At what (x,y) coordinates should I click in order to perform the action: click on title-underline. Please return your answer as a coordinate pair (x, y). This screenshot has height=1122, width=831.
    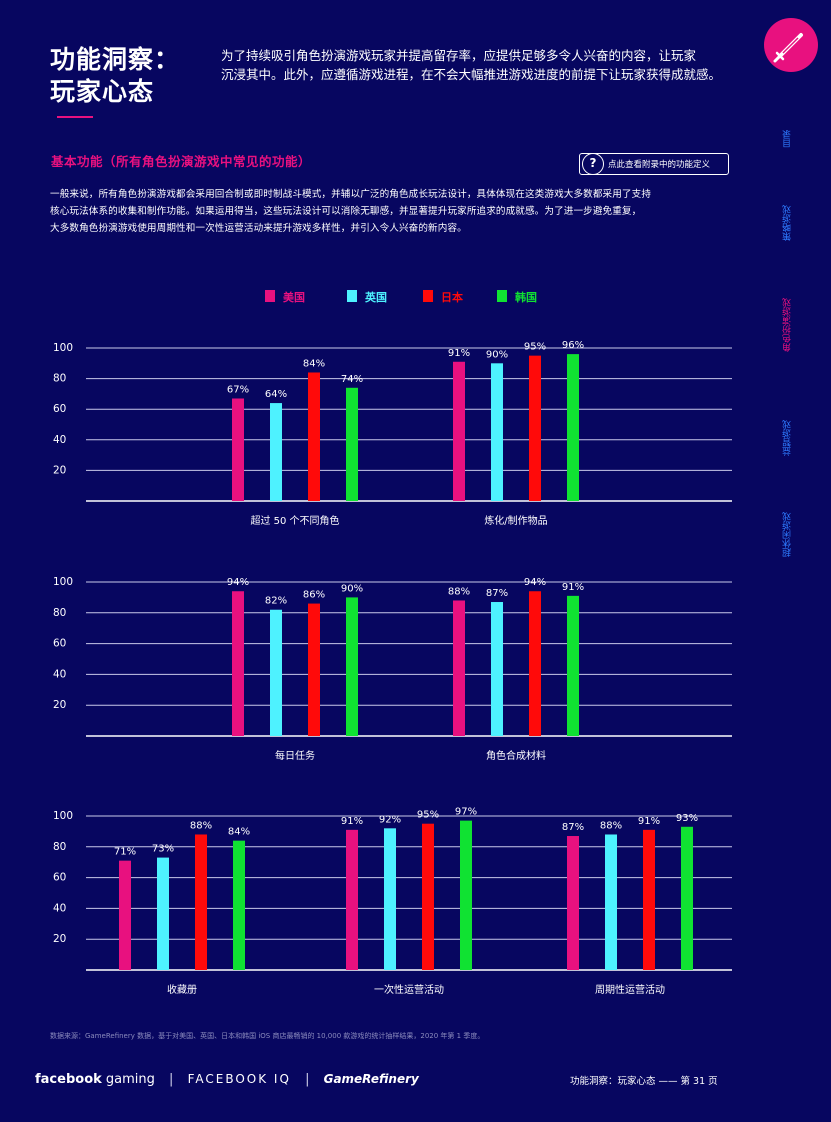
    Looking at the image, I should click on (75, 117).